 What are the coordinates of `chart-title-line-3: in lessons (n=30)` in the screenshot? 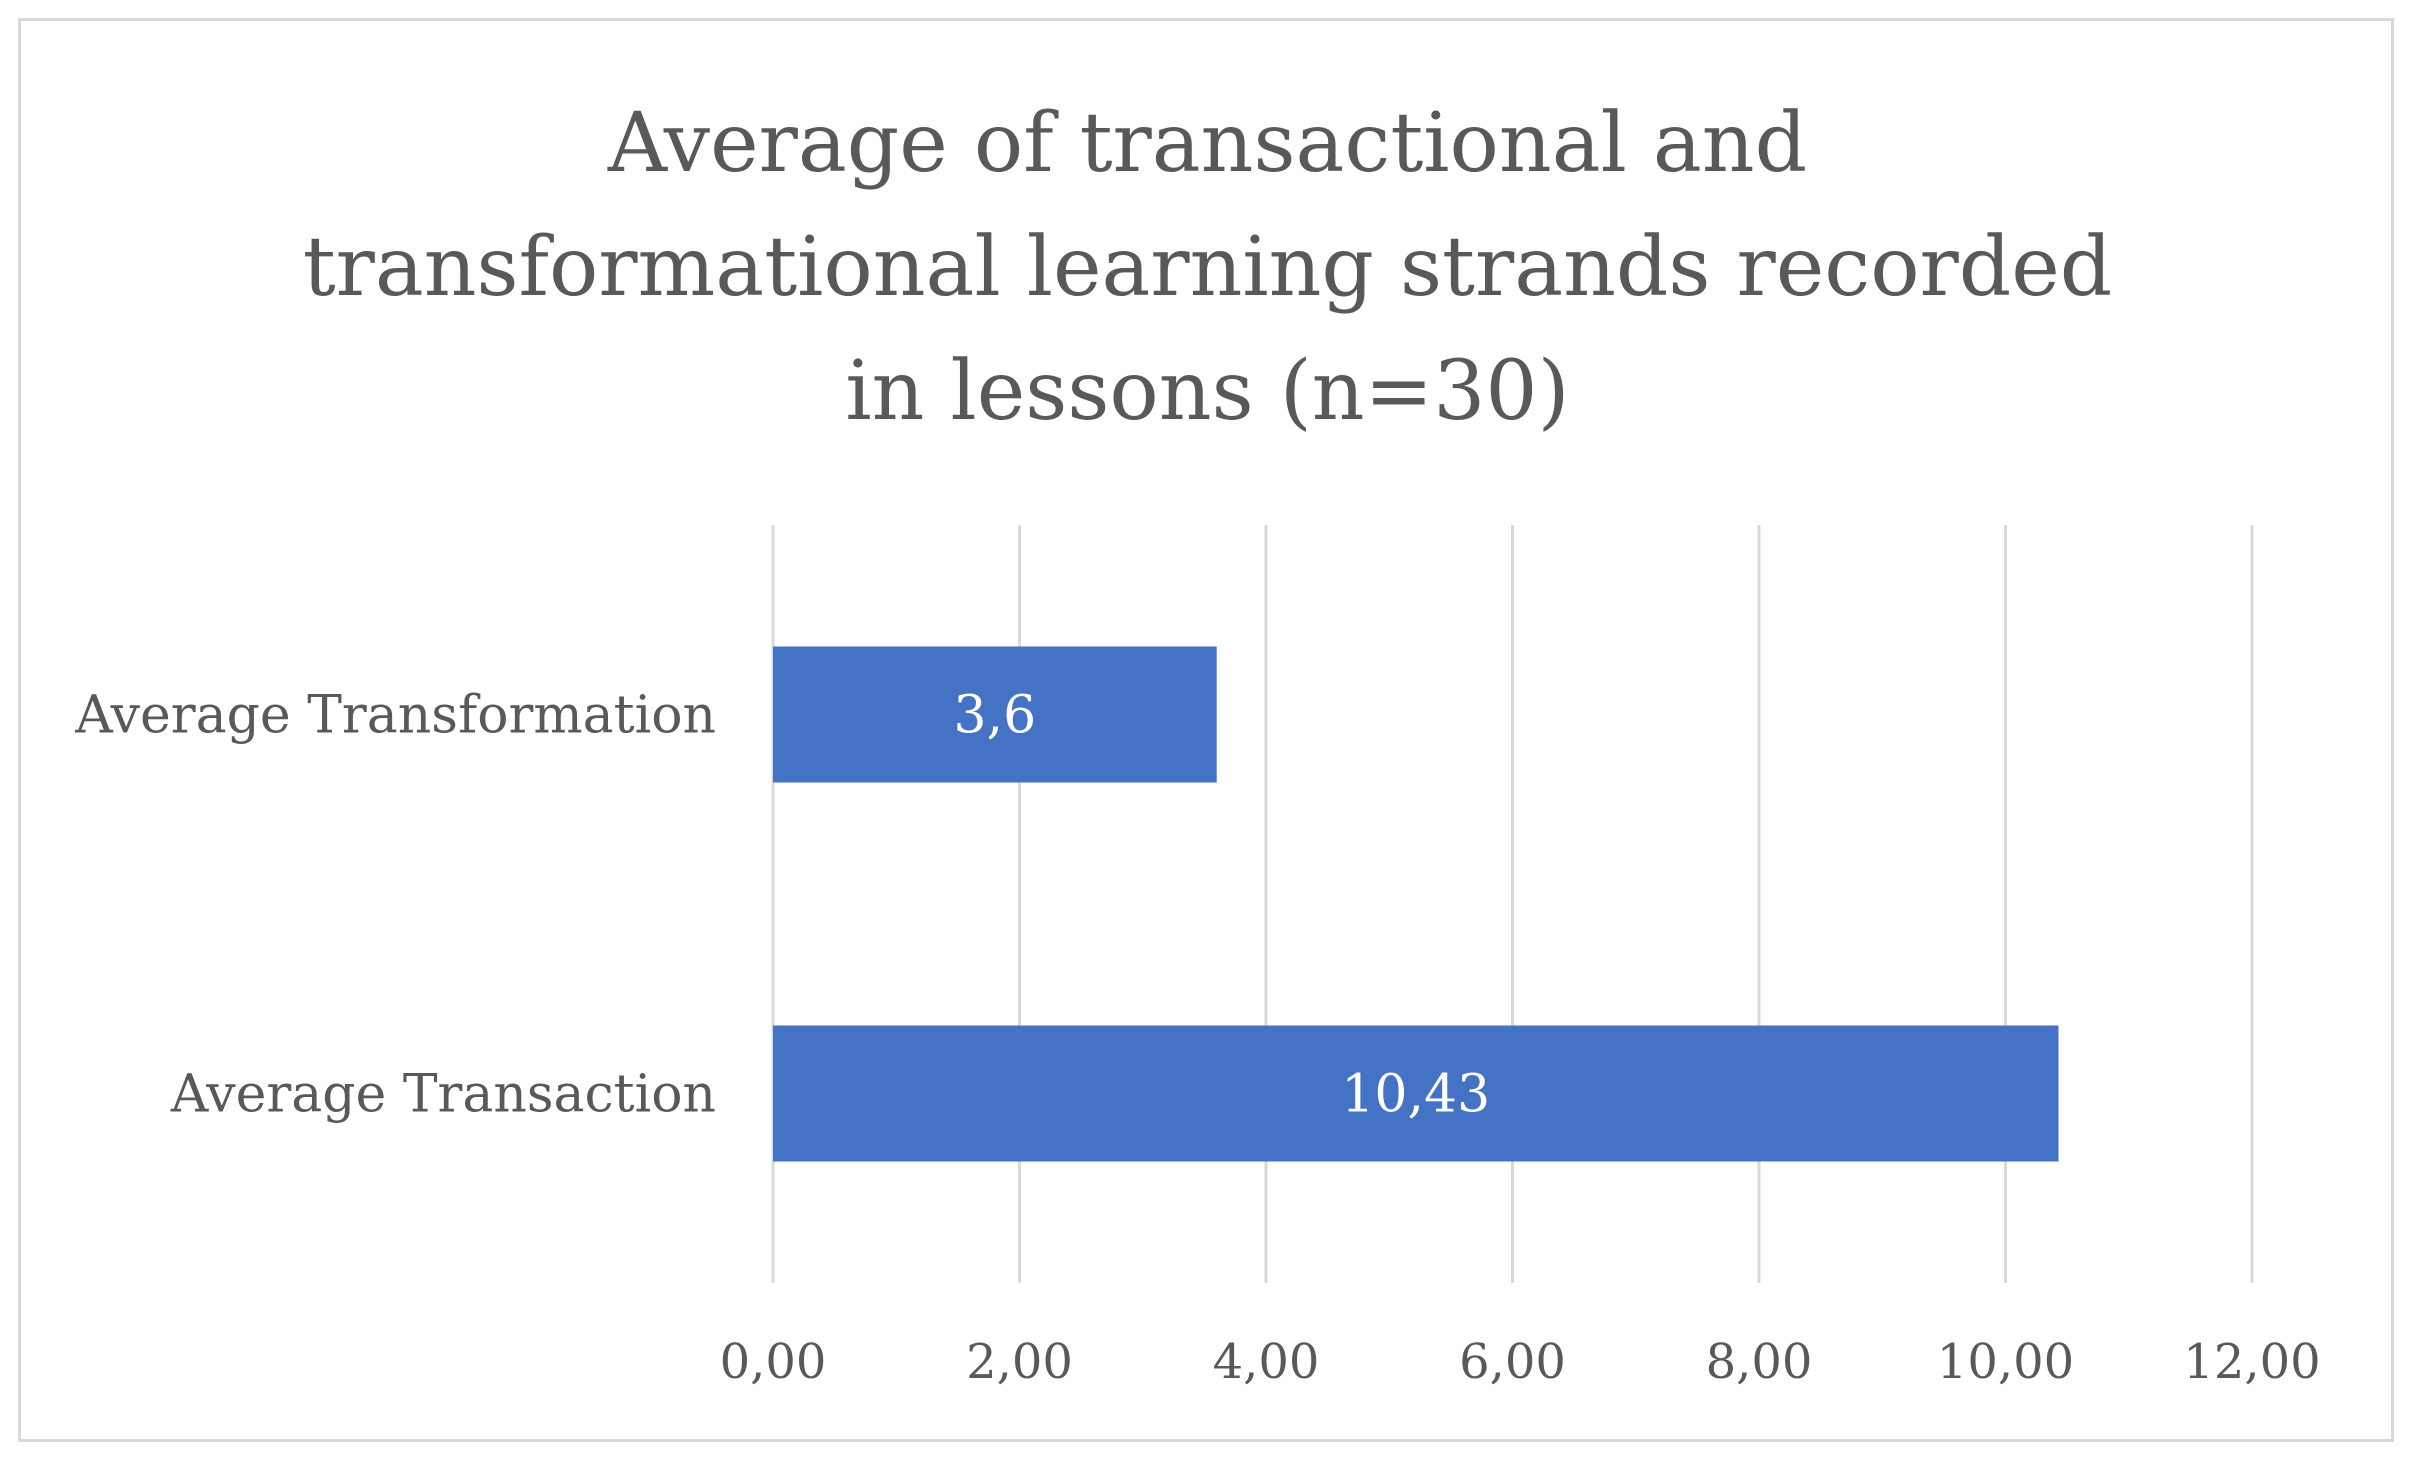 It's located at (1207, 391).